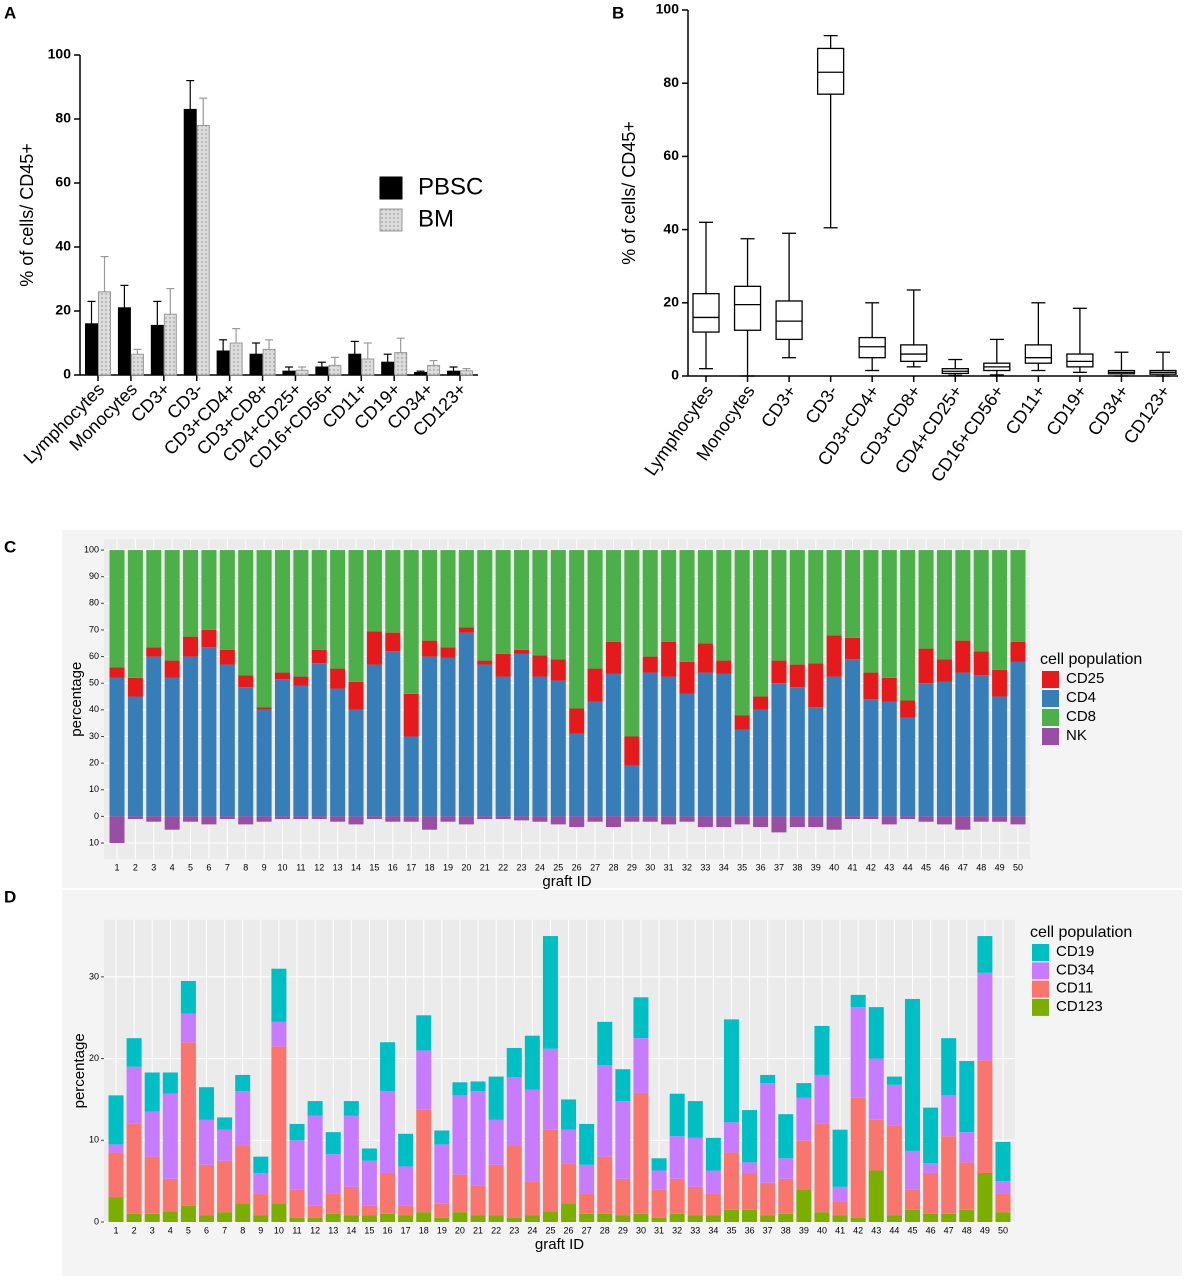  Describe the element at coordinates (587, 1230) in the screenshot. I see `x-tick-label: 27` at that location.